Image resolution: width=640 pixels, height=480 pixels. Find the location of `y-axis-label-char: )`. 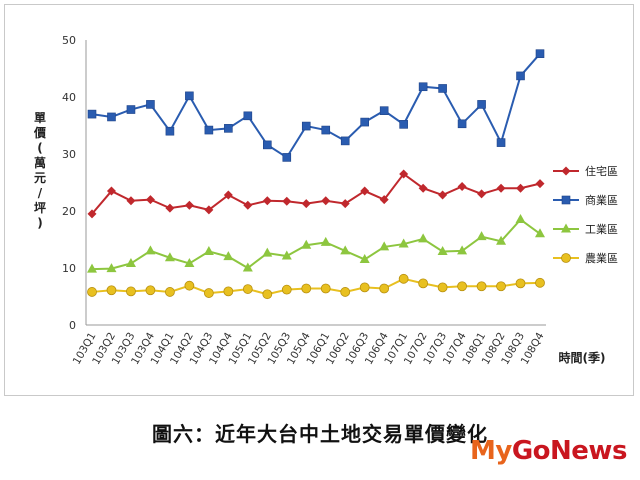

y-axis-label-char: ) is located at coordinates (39, 223).